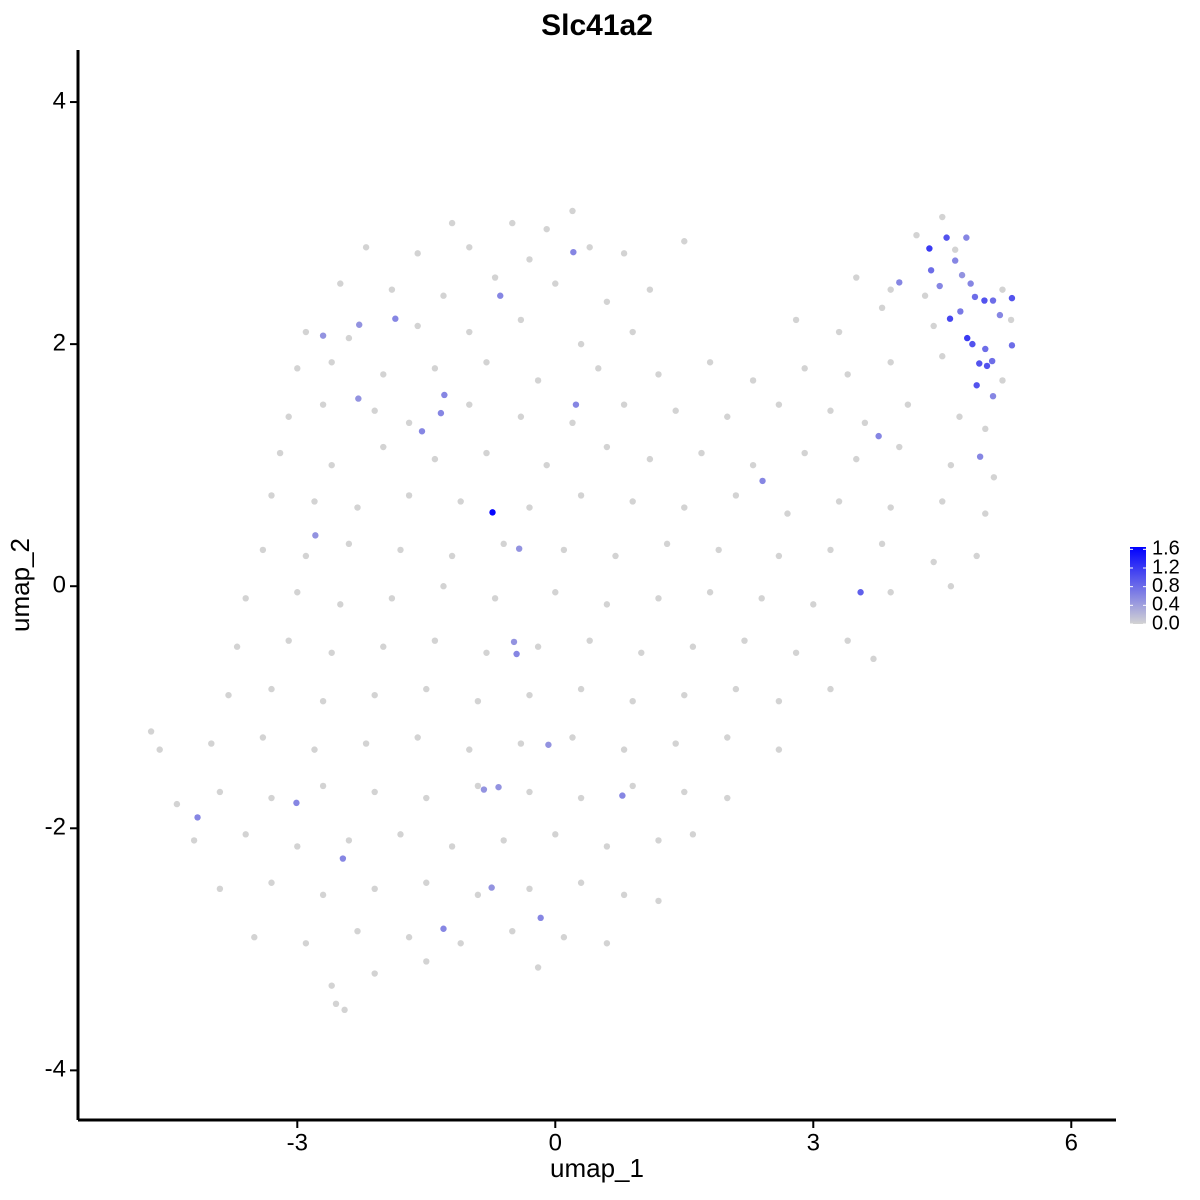 The image size is (1200, 1200). Describe the element at coordinates (1071, 1142) in the screenshot. I see `x-tick-label: 6` at that location.